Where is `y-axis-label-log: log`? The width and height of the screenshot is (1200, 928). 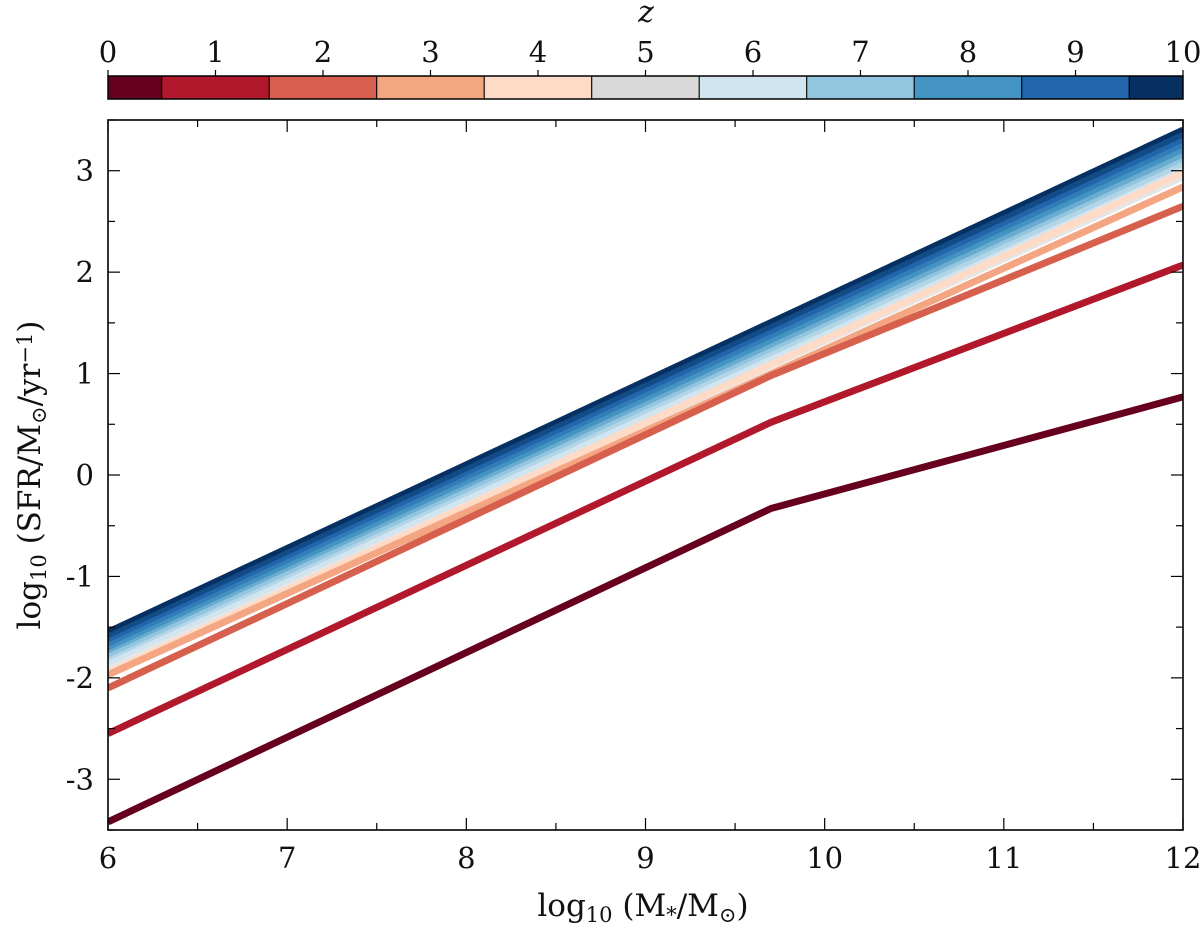 y-axis-label-log: log is located at coordinates (30, 605).